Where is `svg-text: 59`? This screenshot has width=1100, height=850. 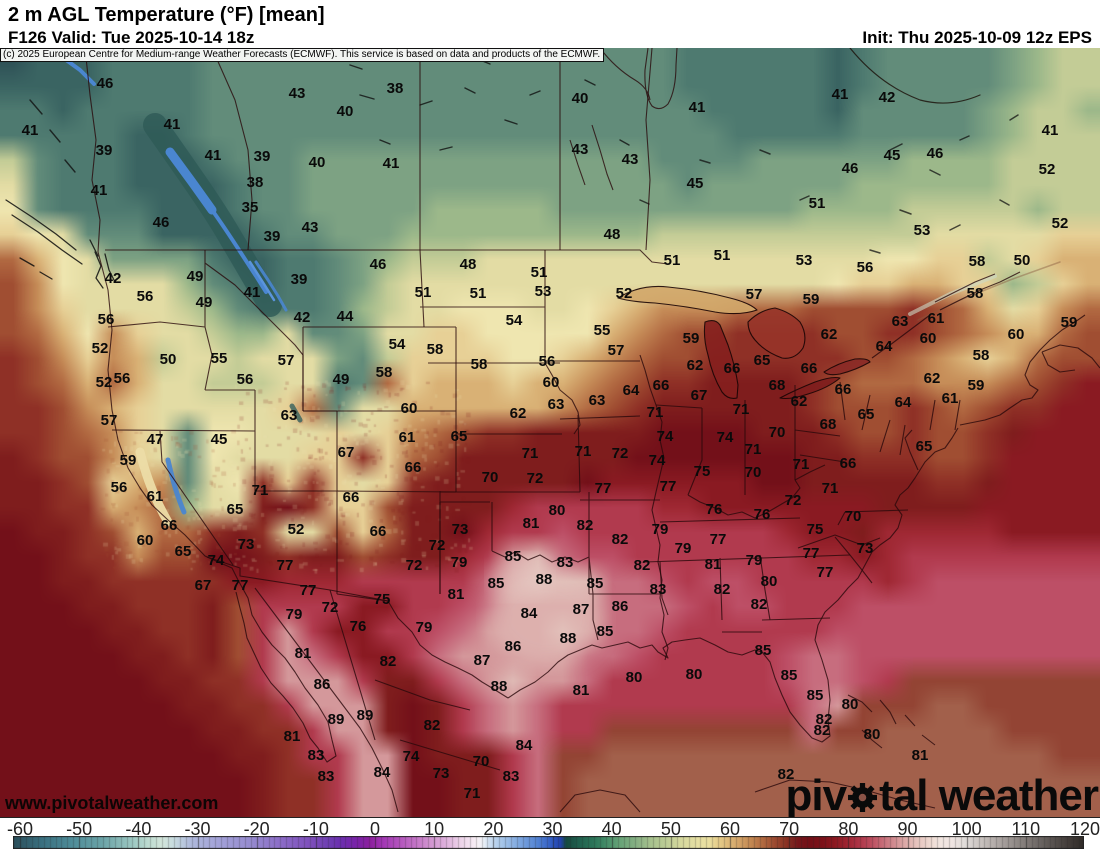 svg-text: 59 is located at coordinates (1069, 322).